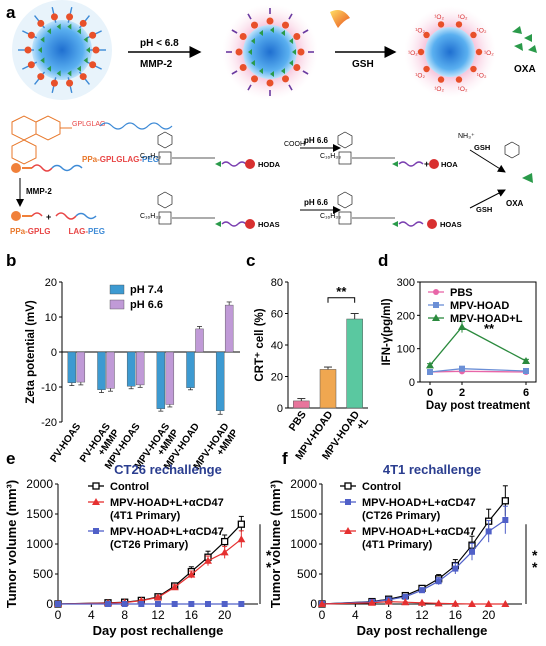 This screenshot has height=646, width=546. Describe the element at coordinates (277, 283) in the screenshot. I see `y-tick-label: 80` at that location.